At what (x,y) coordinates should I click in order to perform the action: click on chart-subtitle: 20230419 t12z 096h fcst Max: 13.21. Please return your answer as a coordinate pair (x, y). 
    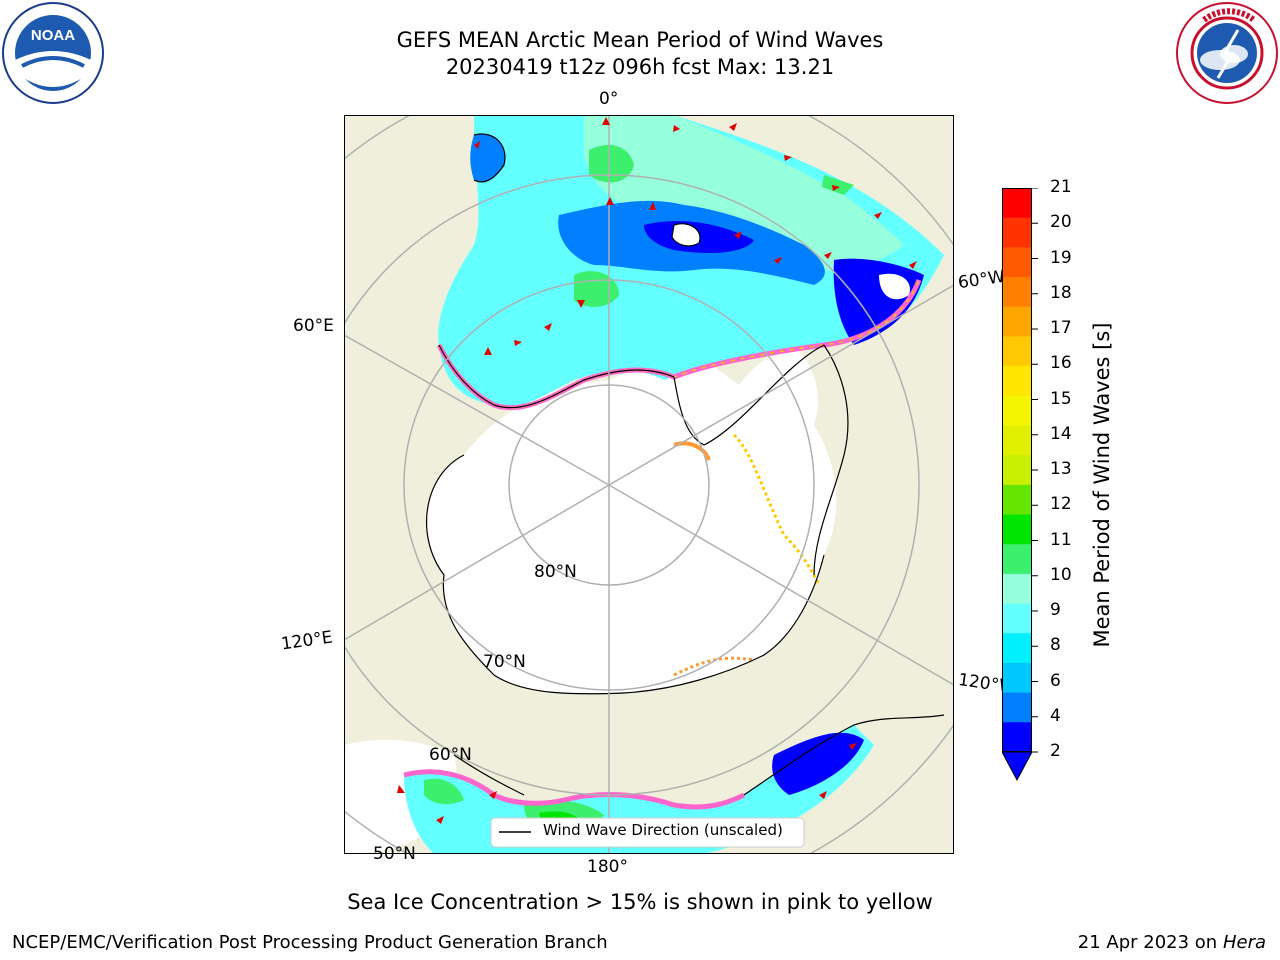
    Looking at the image, I should click on (640, 67).